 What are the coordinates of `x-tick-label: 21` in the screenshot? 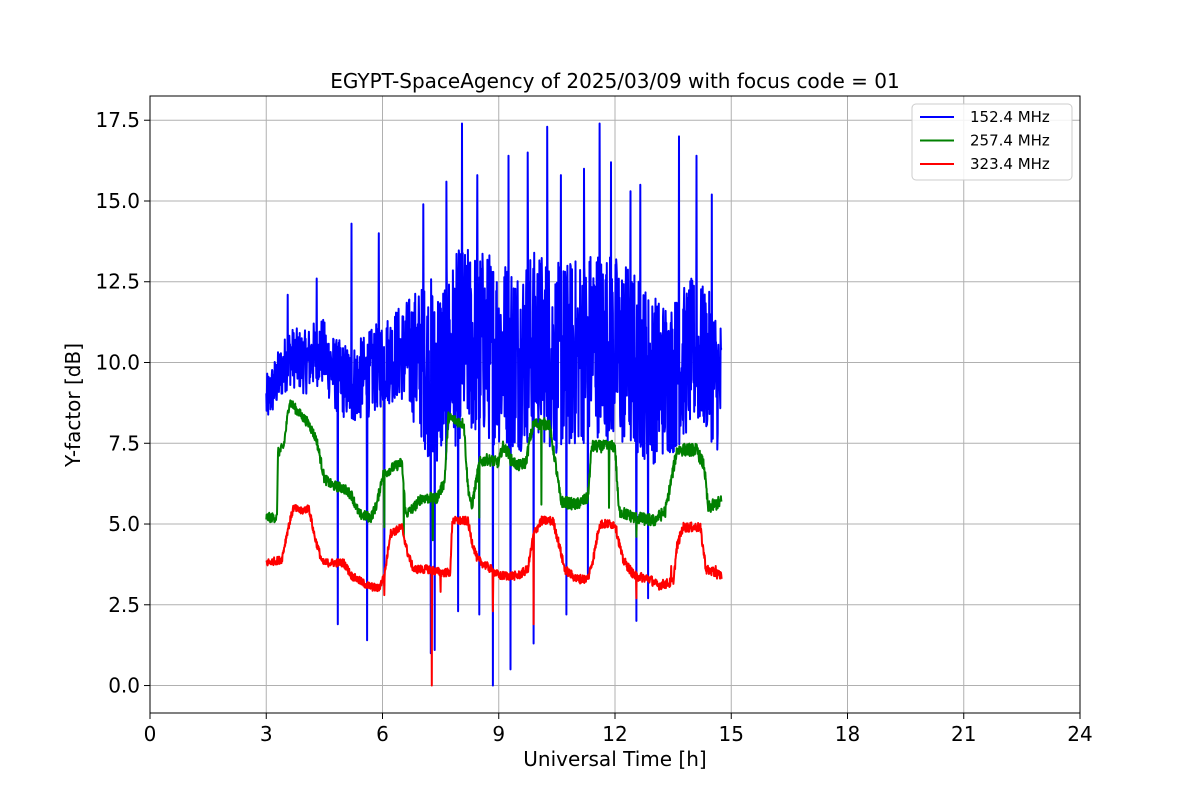 It's located at (963, 734).